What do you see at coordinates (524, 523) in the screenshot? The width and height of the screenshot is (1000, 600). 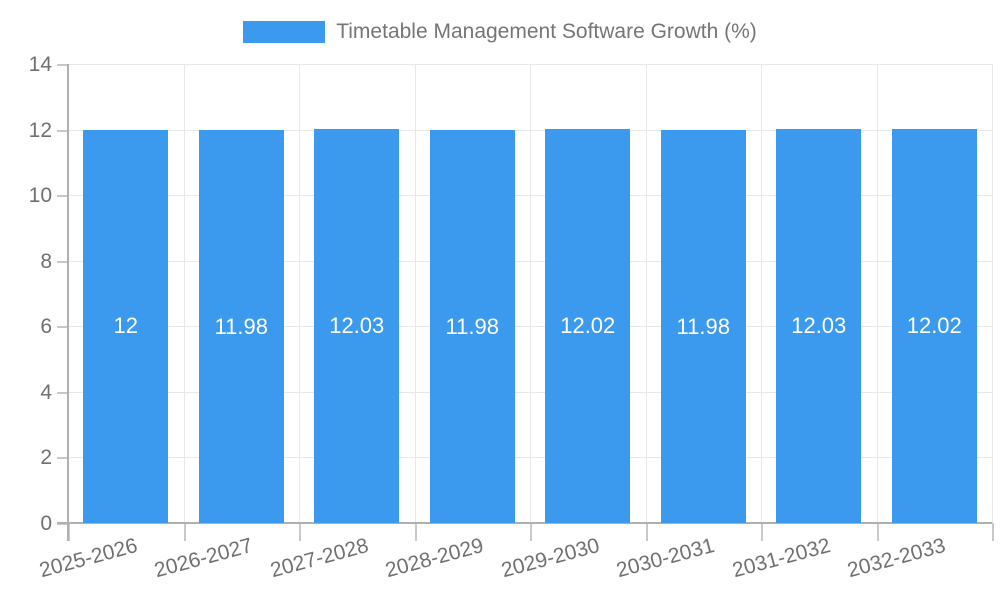 I see `x-axis-line` at bounding box center [524, 523].